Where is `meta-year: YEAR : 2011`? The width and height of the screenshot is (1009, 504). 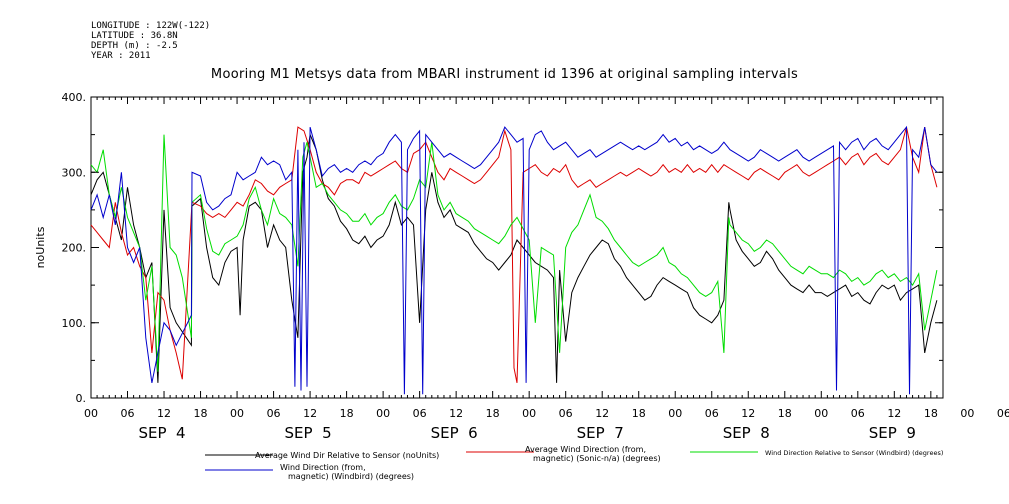 meta-year: YEAR : 2011 is located at coordinates (121, 56).